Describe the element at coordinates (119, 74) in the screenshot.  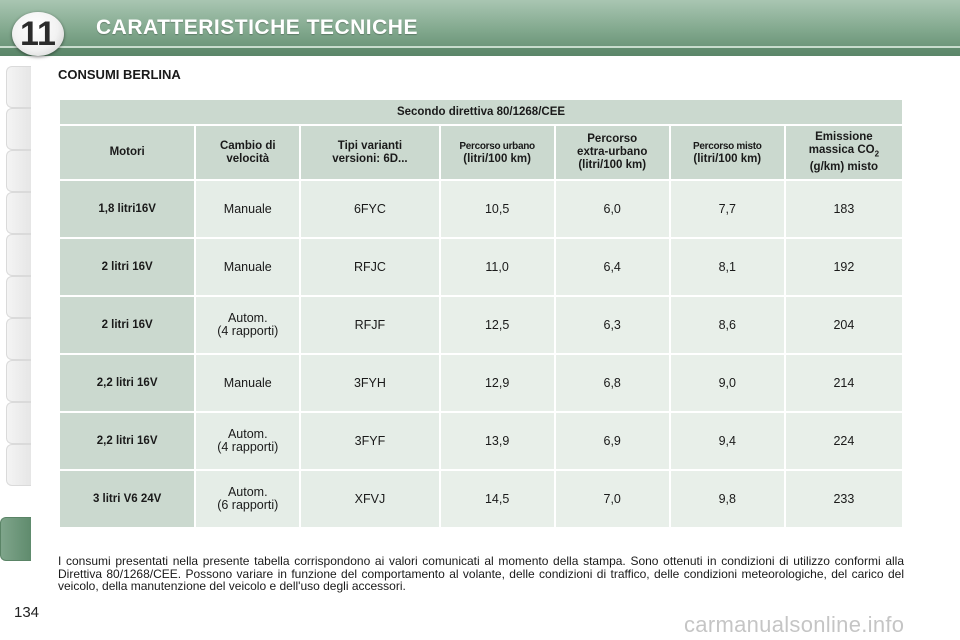
I see `section-title: CONSUMI BERLINA` at that location.